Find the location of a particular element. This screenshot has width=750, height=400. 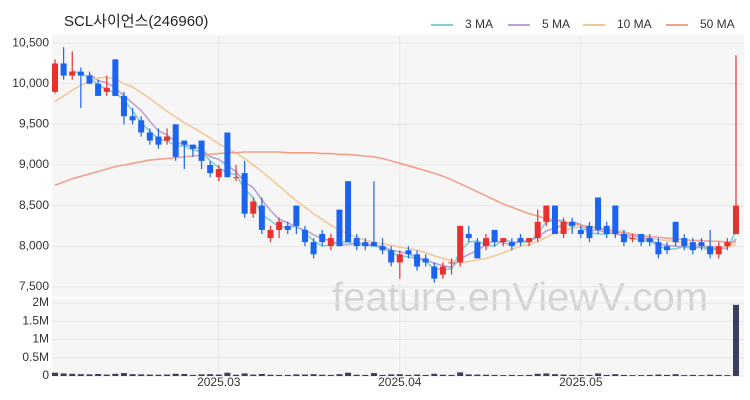

y2-tick-label: 0 is located at coordinates (45, 375).